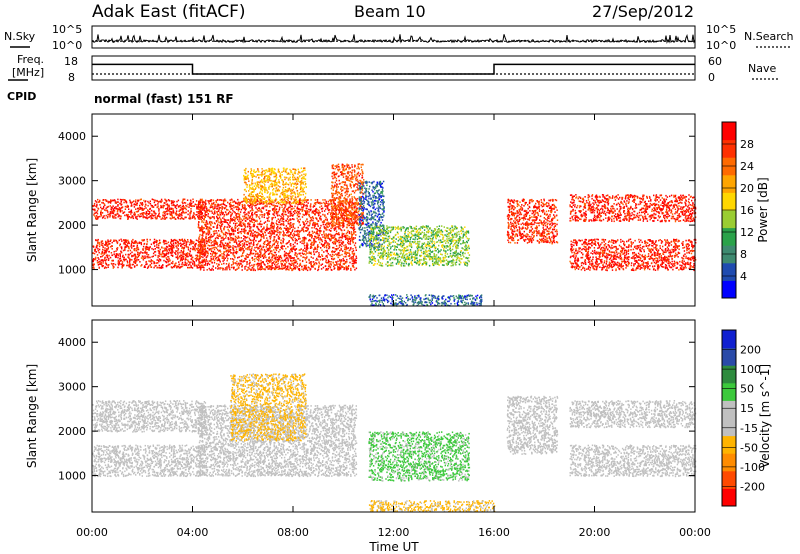 Image resolution: width=800 pixels, height=554 pixels. Describe the element at coordinates (72, 225) in the screenshot. I see `power-y-tick-label: 2000` at that location.